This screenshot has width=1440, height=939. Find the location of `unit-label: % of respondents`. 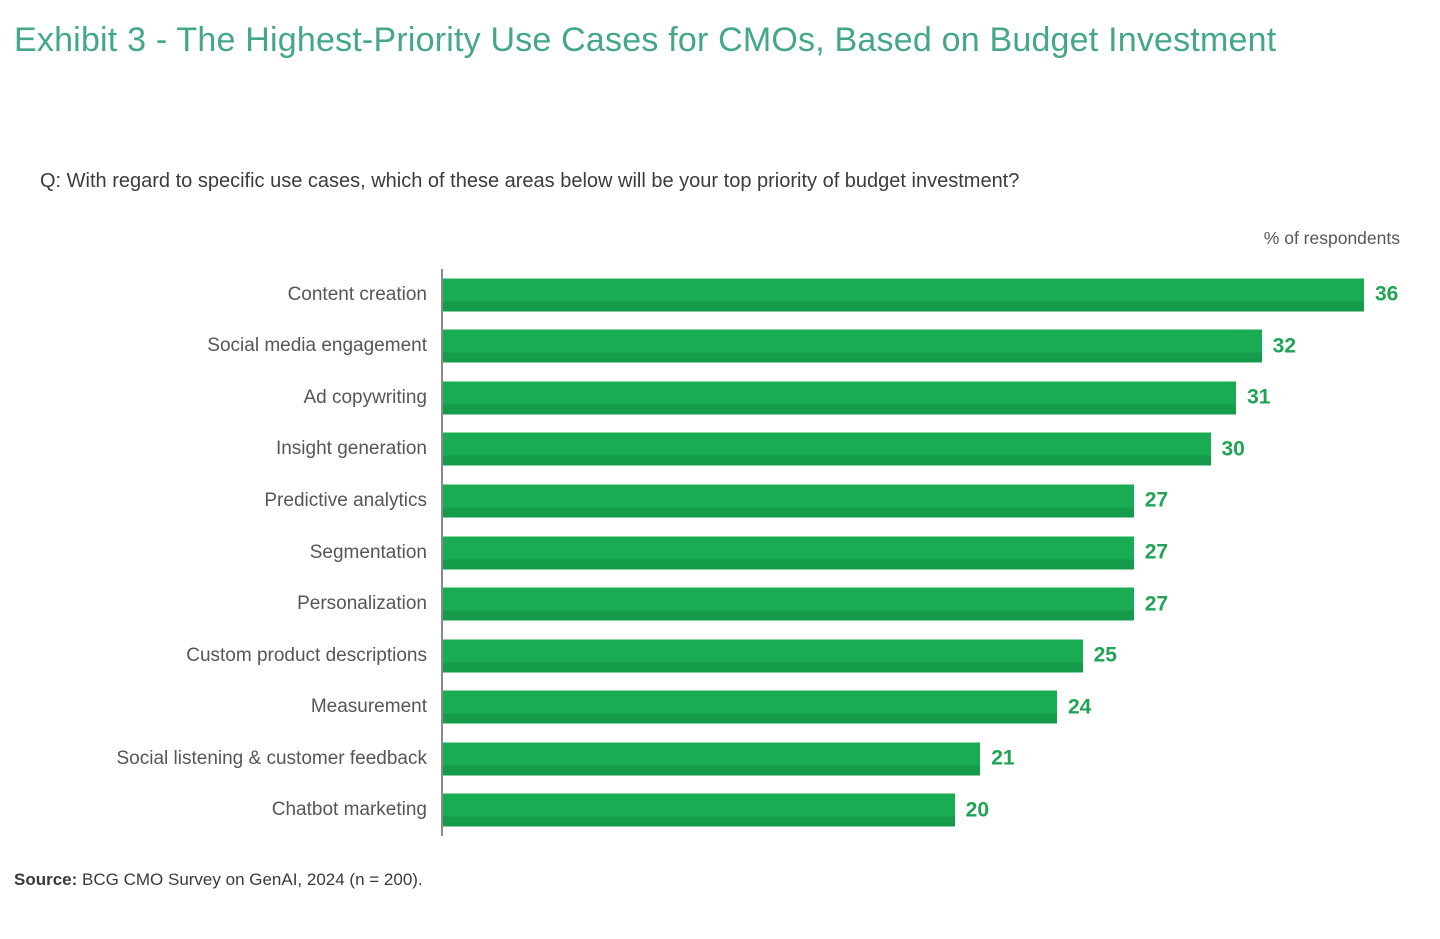

unit-label: % of respondents is located at coordinates (1331, 238).